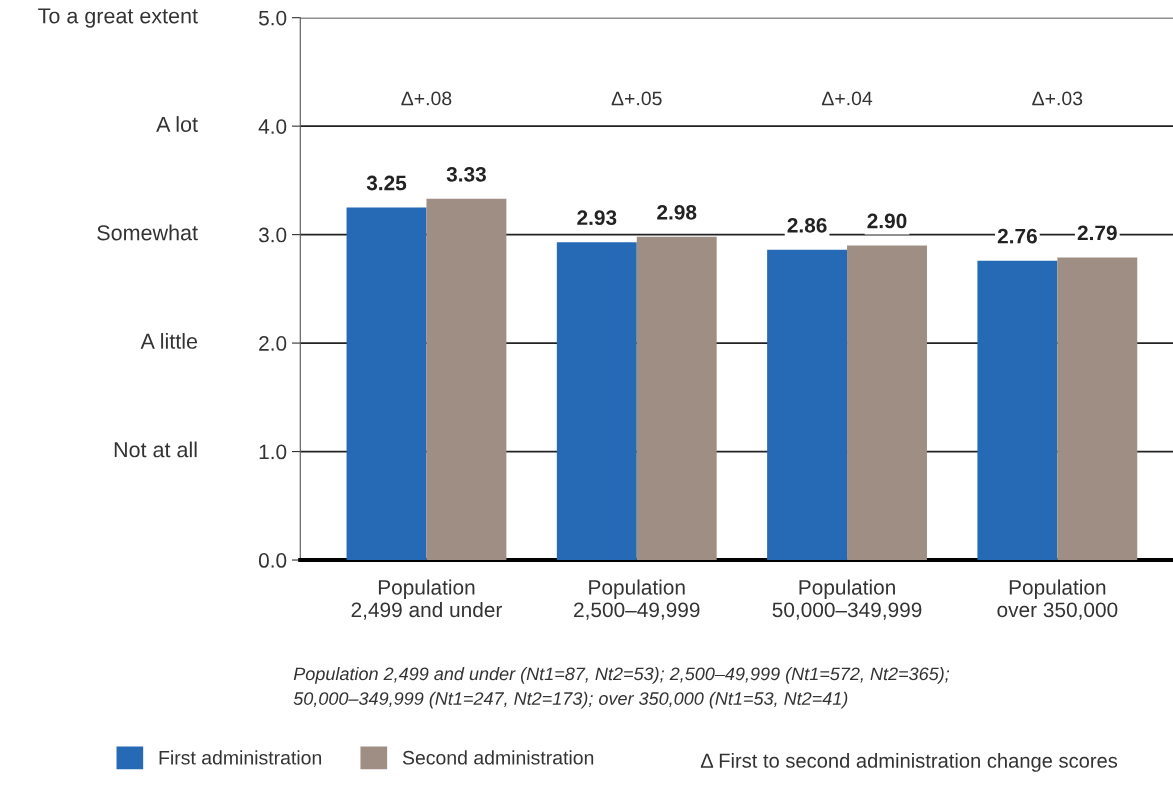  Describe the element at coordinates (498, 757) in the screenshot. I see `legend-label: Second administration` at that location.